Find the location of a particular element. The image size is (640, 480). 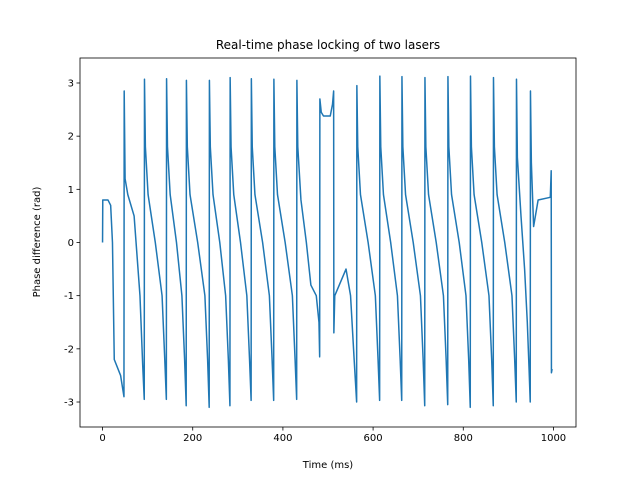

x-axis-label: Time (ms) is located at coordinates (328, 465).